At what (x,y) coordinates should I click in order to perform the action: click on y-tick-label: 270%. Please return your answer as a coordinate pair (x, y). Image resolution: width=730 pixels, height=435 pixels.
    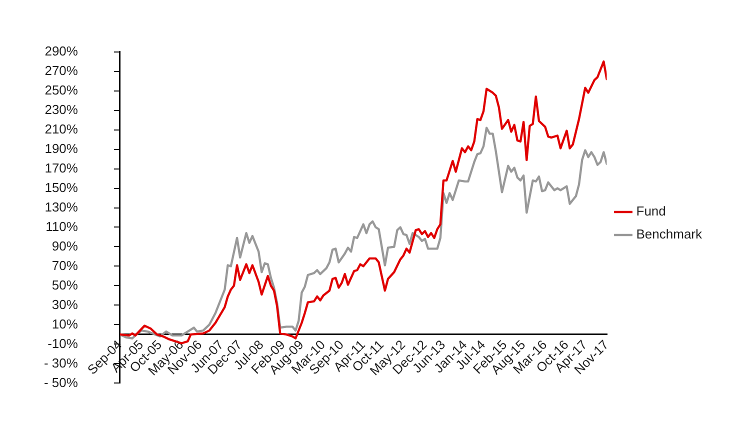
    Looking at the image, I should click on (61, 70).